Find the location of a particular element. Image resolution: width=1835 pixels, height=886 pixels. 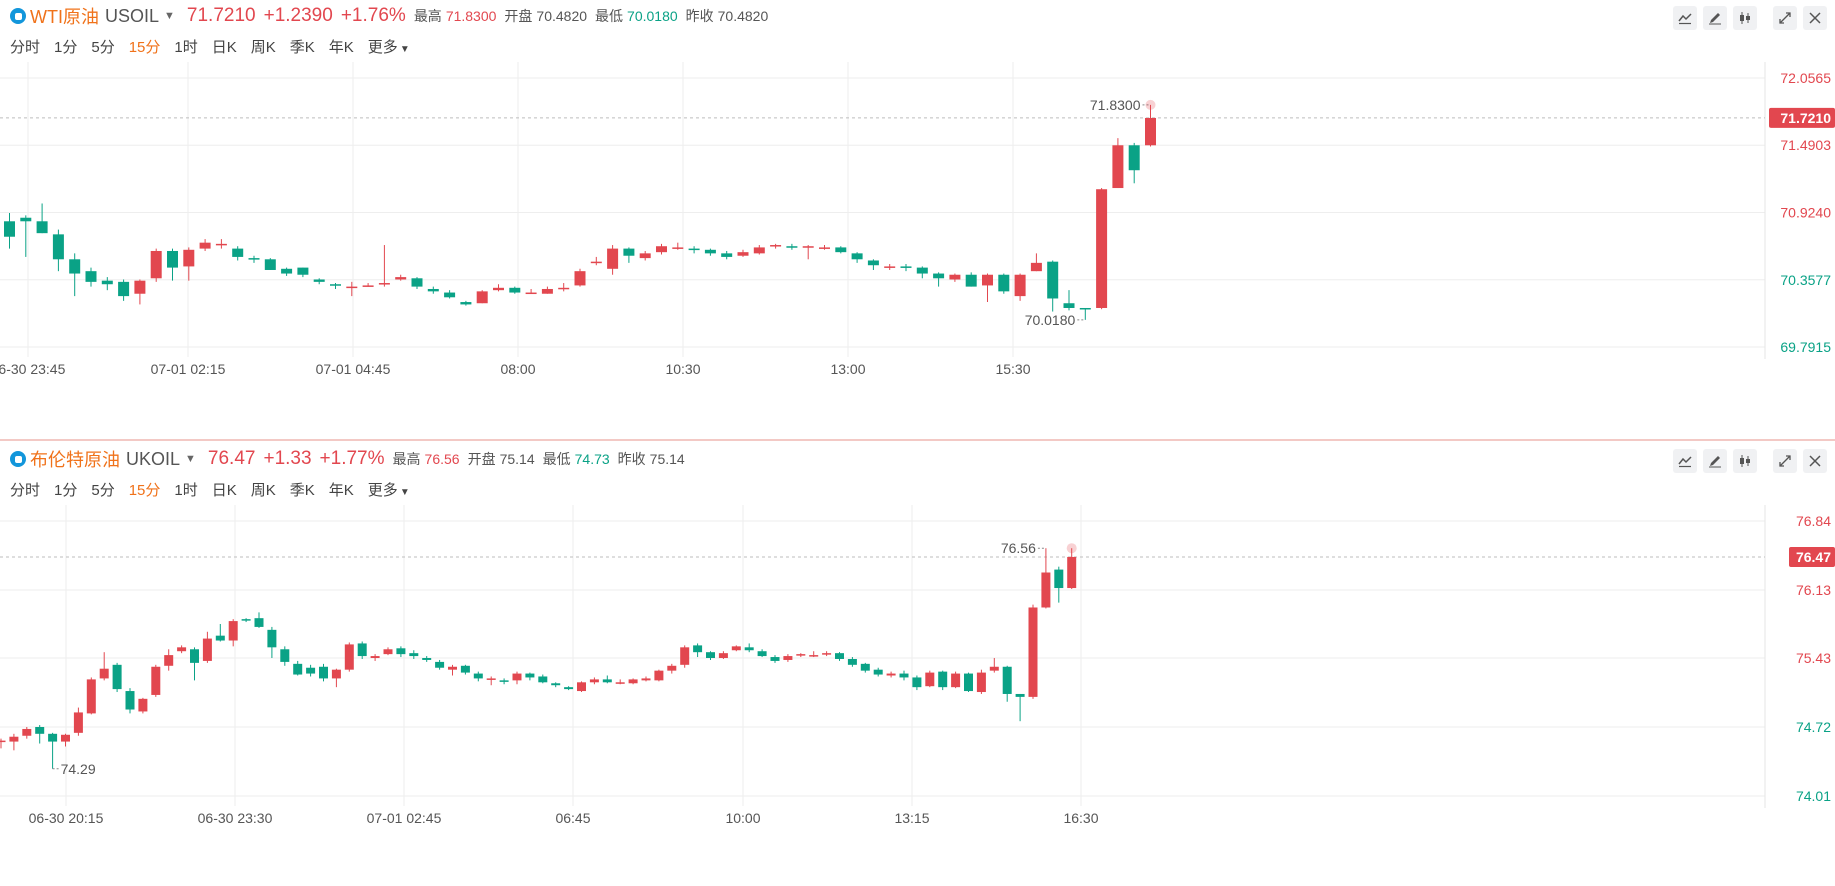

open-value: 70.4820 is located at coordinates (562, 16).